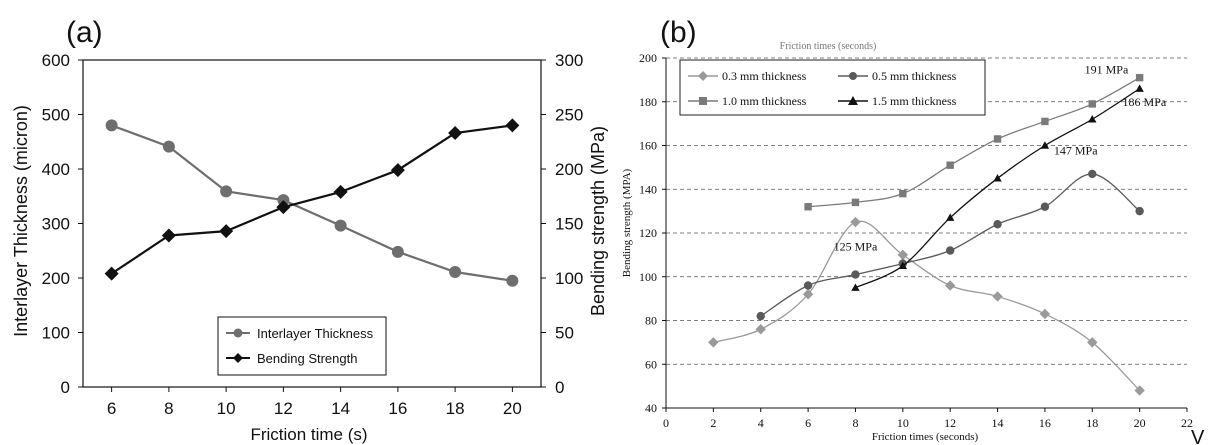 The height and width of the screenshot is (445, 1214). Describe the element at coordinates (302, 346) in the screenshot. I see `panel-a-legend-box` at that location.